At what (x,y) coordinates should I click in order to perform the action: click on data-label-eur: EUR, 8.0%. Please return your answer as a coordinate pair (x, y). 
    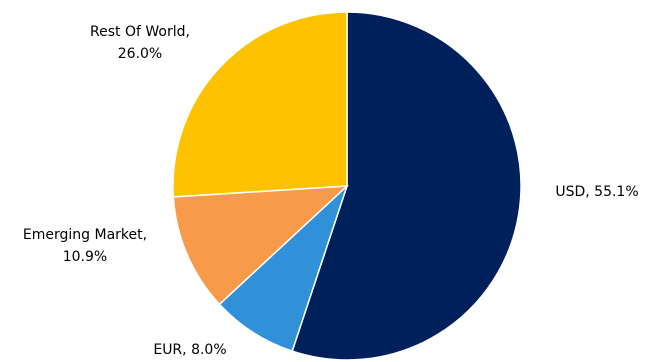
    Looking at the image, I should click on (189, 350).